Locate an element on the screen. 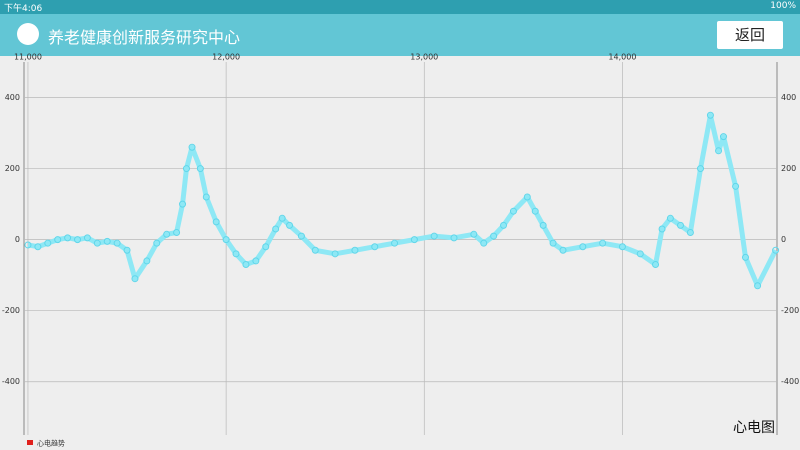 The width and height of the screenshot is (800, 450). y-tick-label: -200 is located at coordinates (11, 310).